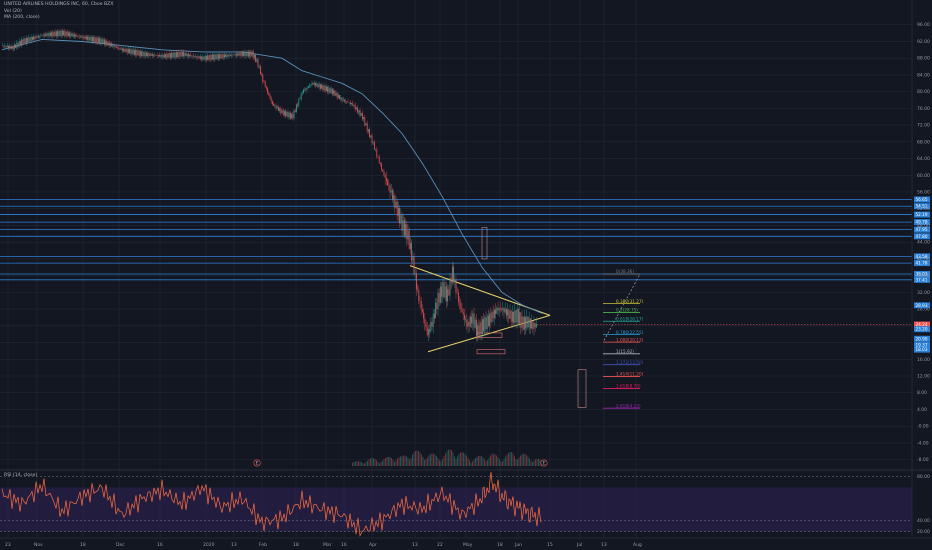  I want to click on time-tick-label: Nov, so click(38, 545).